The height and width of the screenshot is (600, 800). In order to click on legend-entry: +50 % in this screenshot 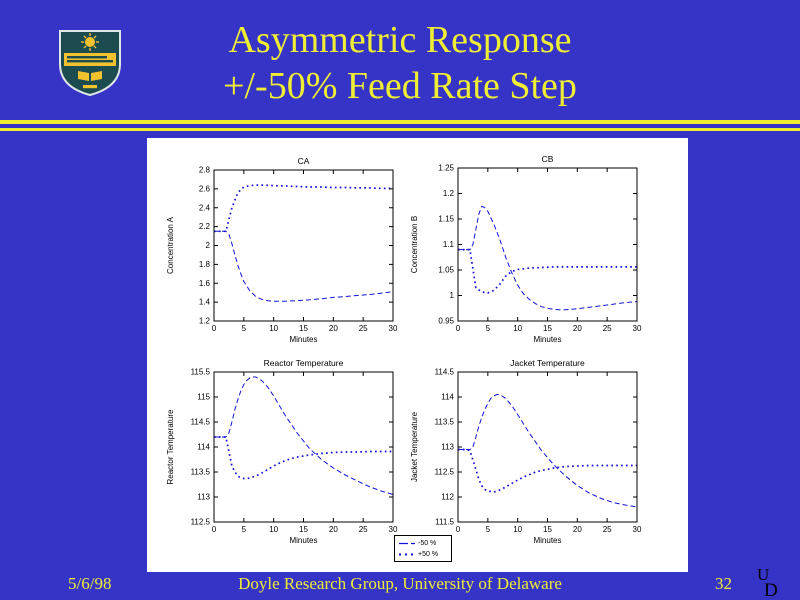, I will do `click(424, 554)`.